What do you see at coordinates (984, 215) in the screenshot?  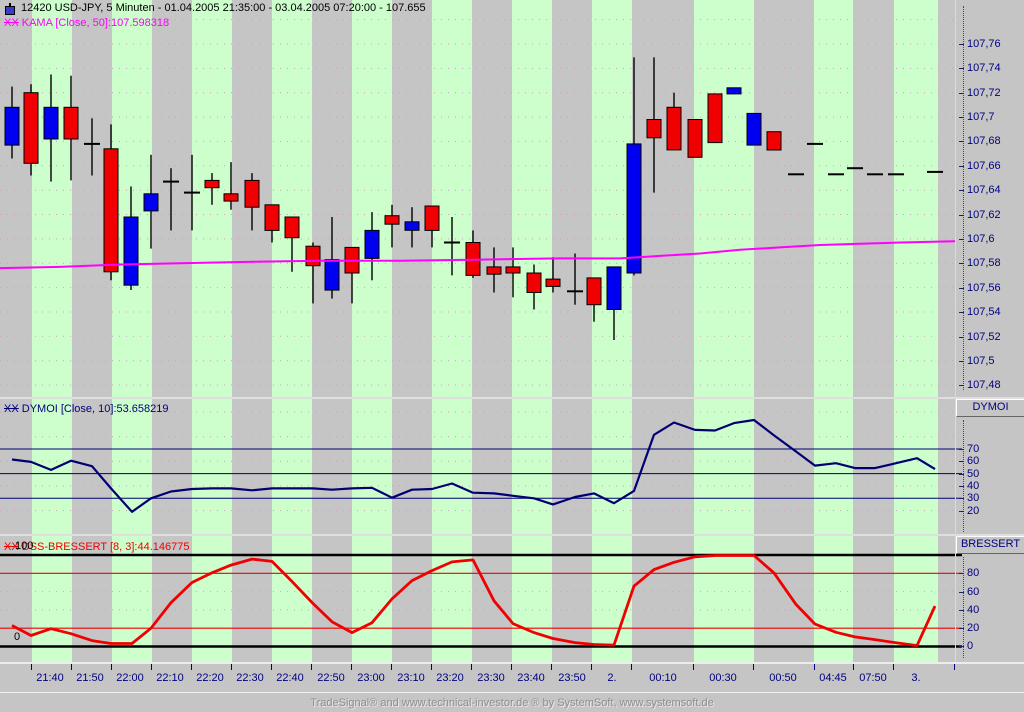 I see `scale-label: 107,62` at bounding box center [984, 215].